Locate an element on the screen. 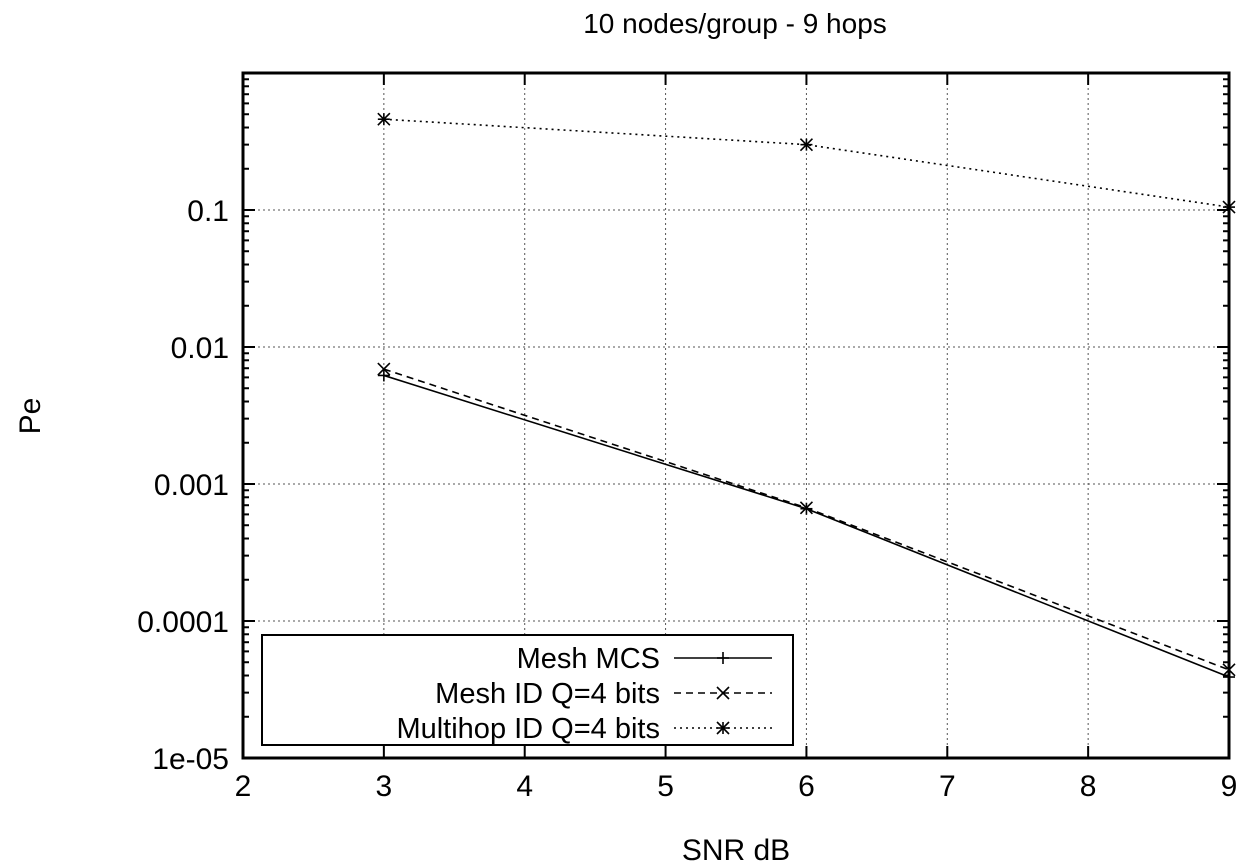 This screenshot has width=1251, height=867. legend-entry: Multihop ID Q=4 bits is located at coordinates (584, 729).